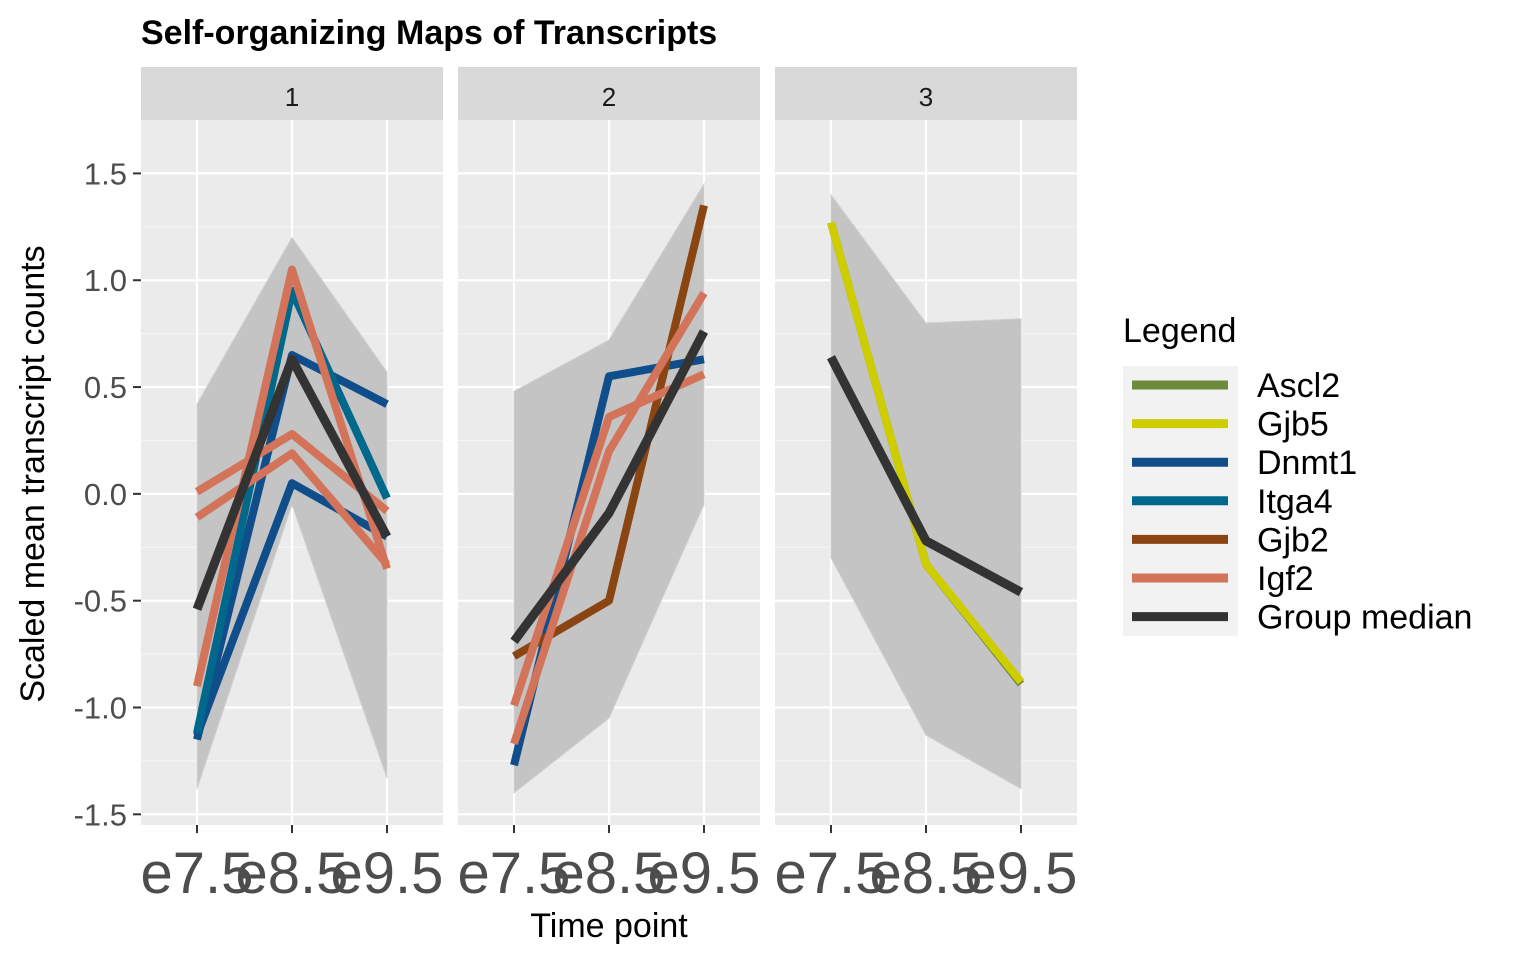  I want to click on y-tick-label: 0.0, so click(105, 494).